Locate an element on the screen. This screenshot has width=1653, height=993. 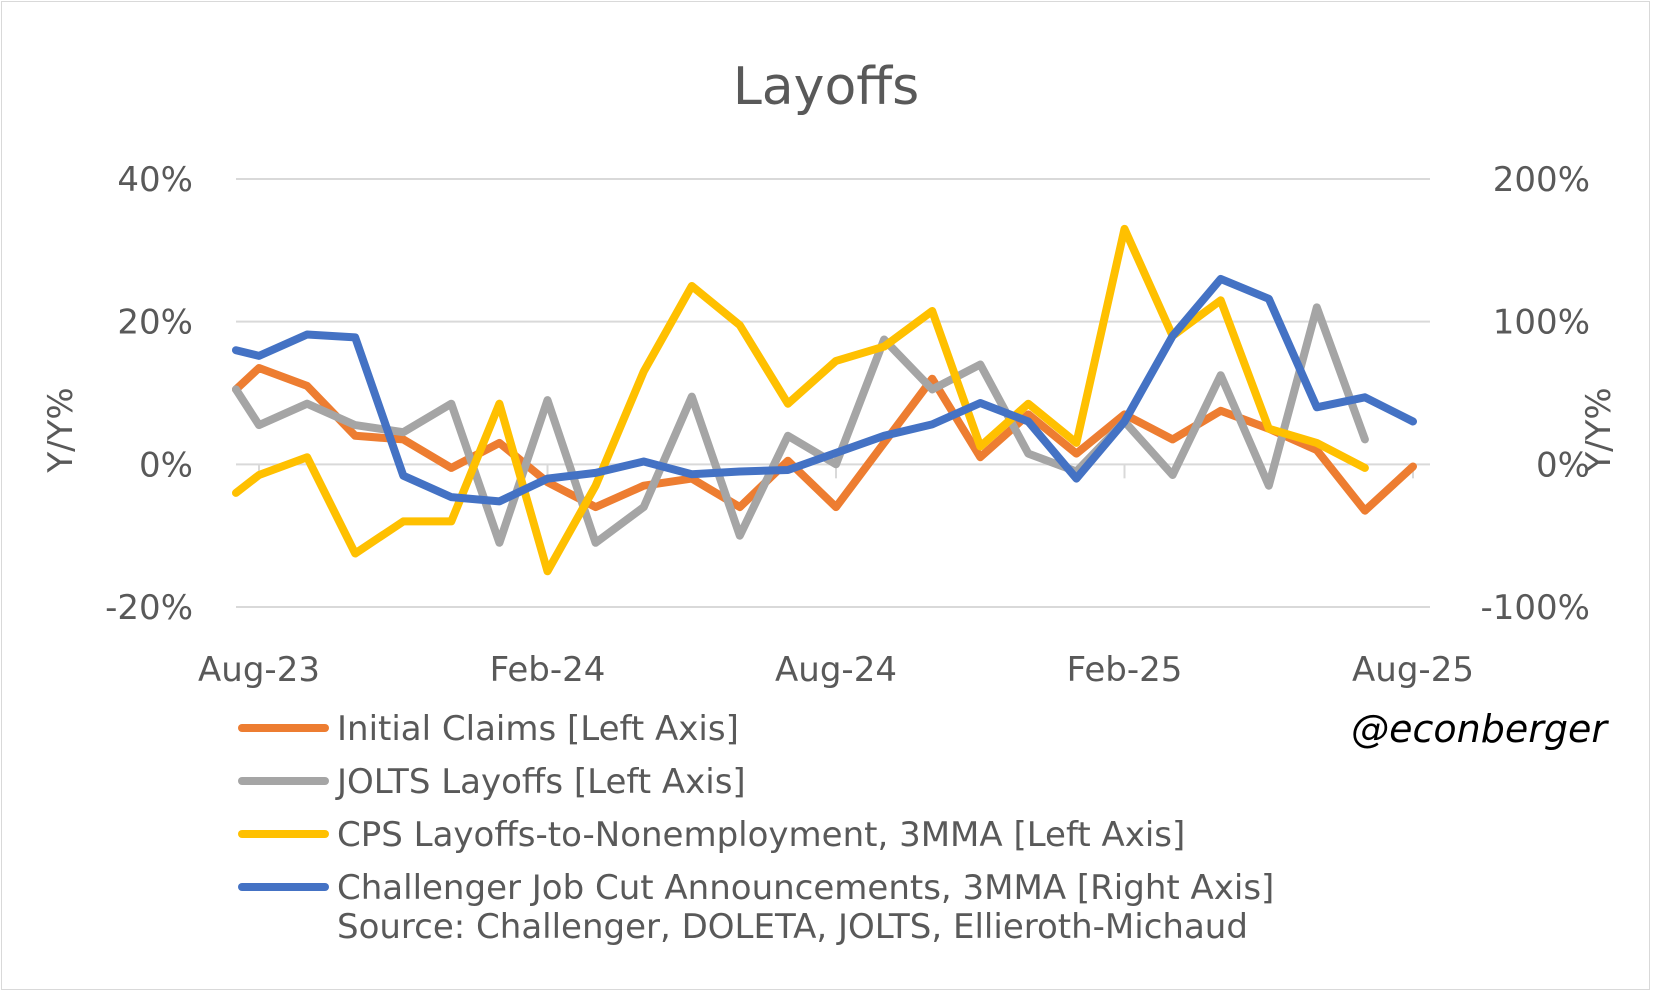
y-axis-right-title: Y/Y% is located at coordinates (1599, 430).